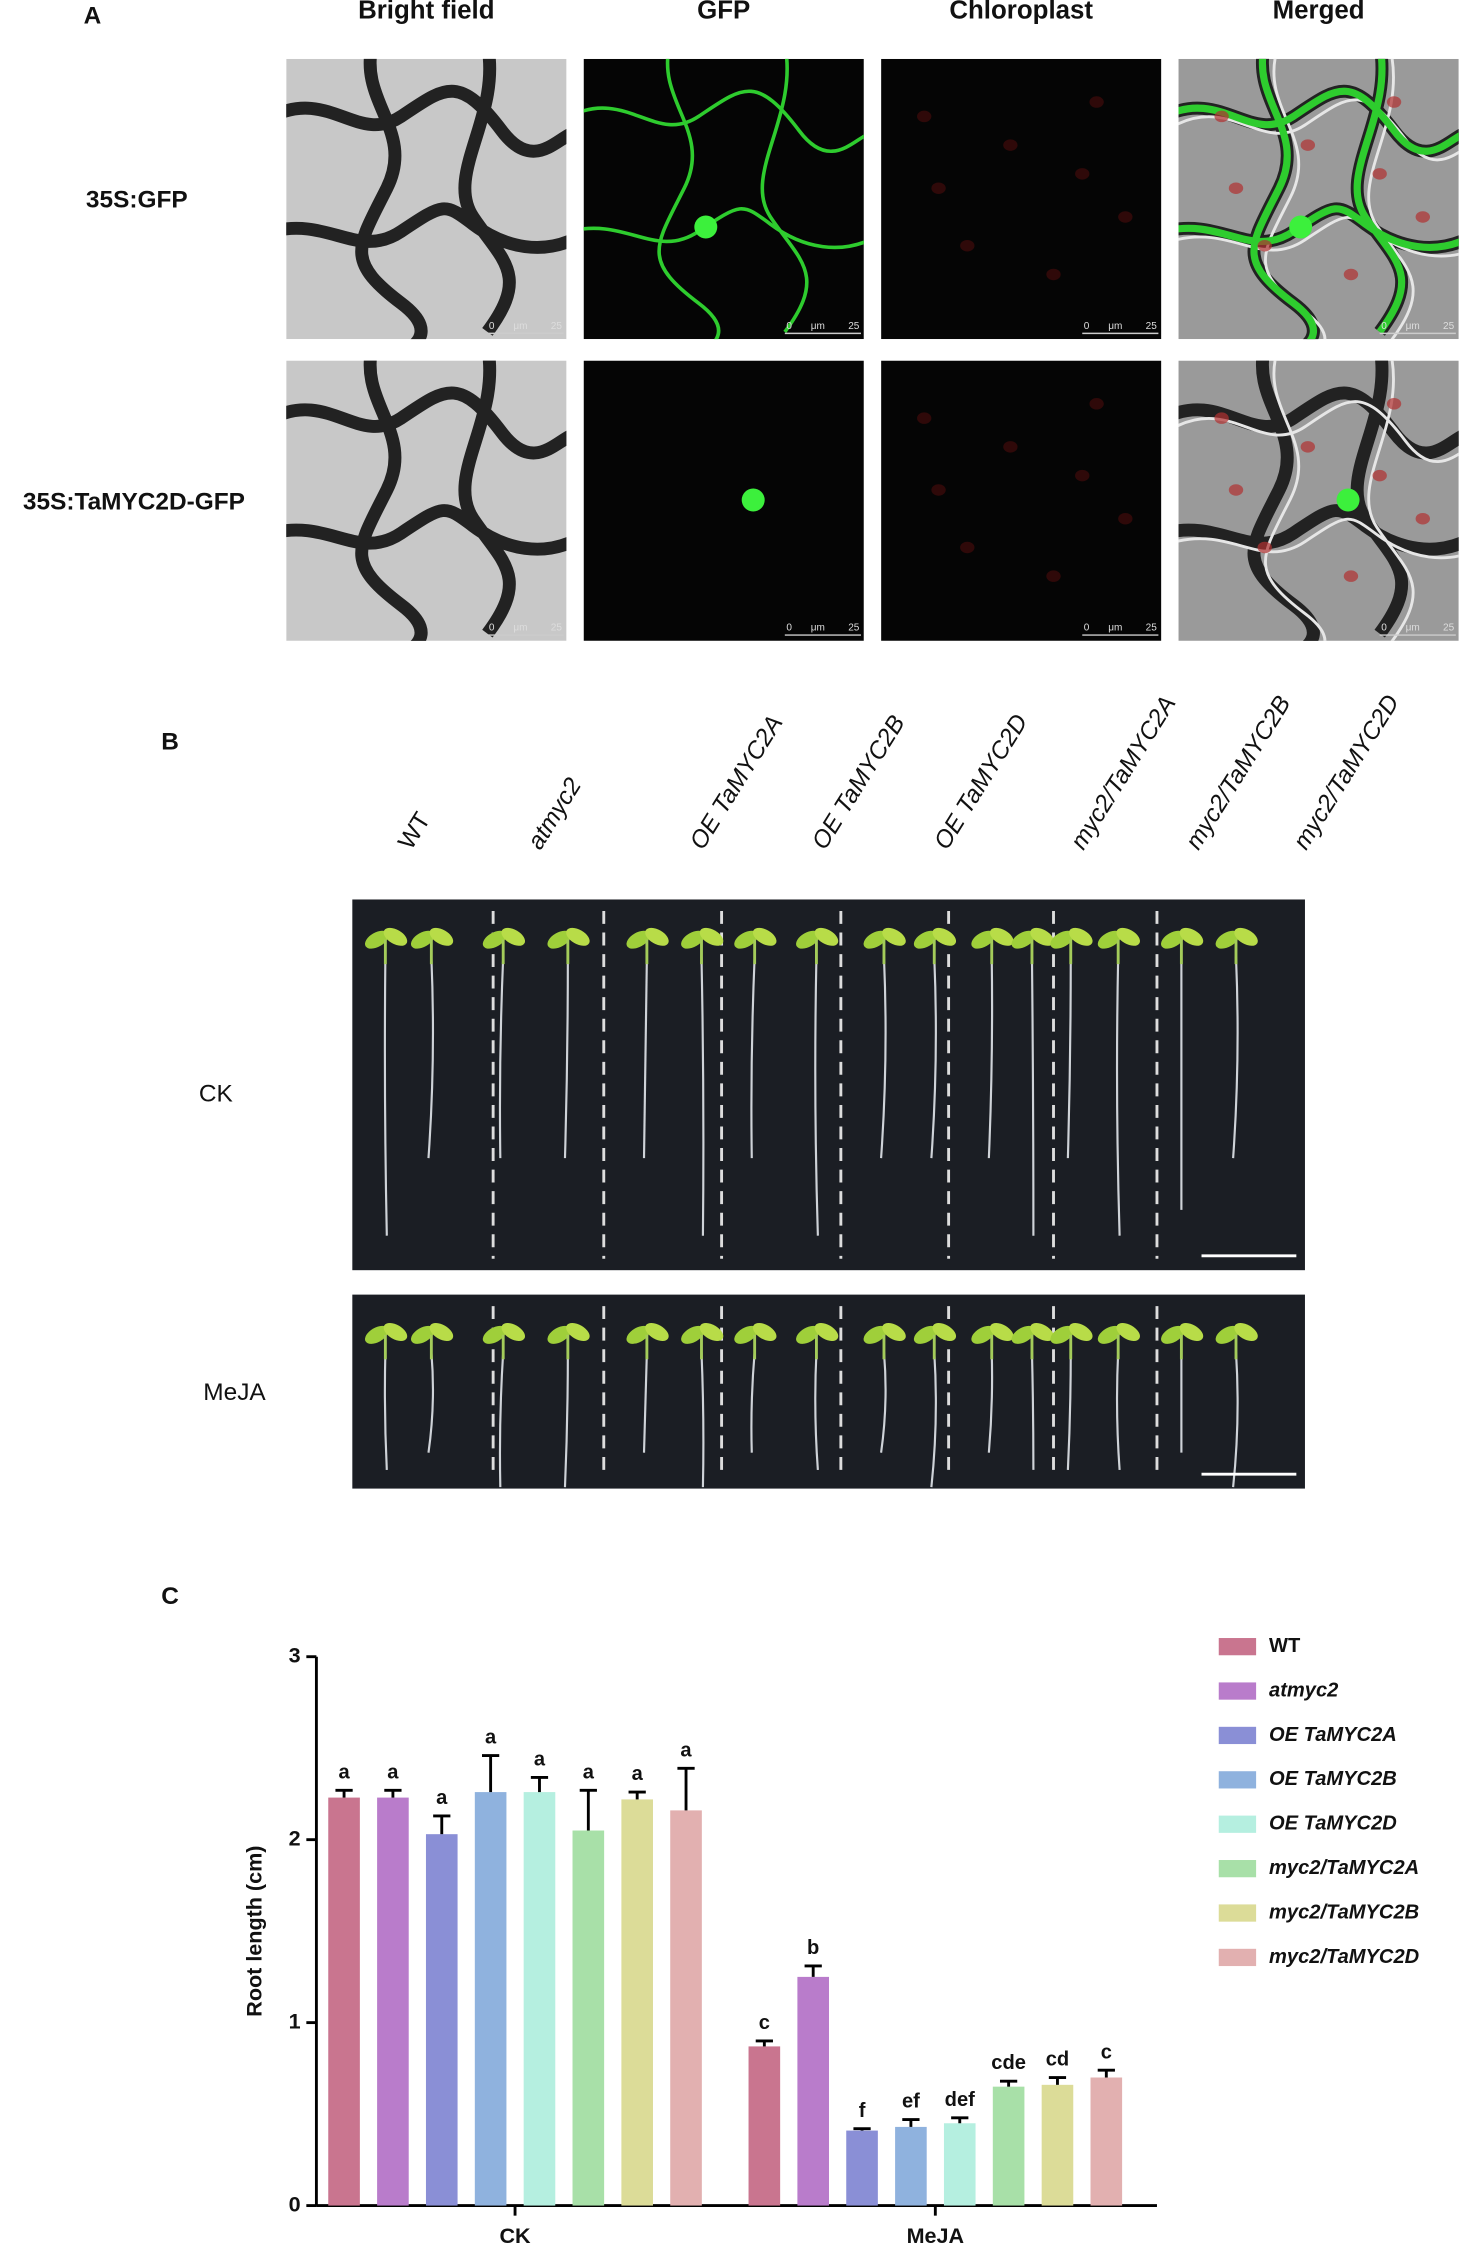 This screenshot has height=2253, width=1459. What do you see at coordinates (137, 200) in the screenshot?
I see `row-label: 35S:GFP` at bounding box center [137, 200].